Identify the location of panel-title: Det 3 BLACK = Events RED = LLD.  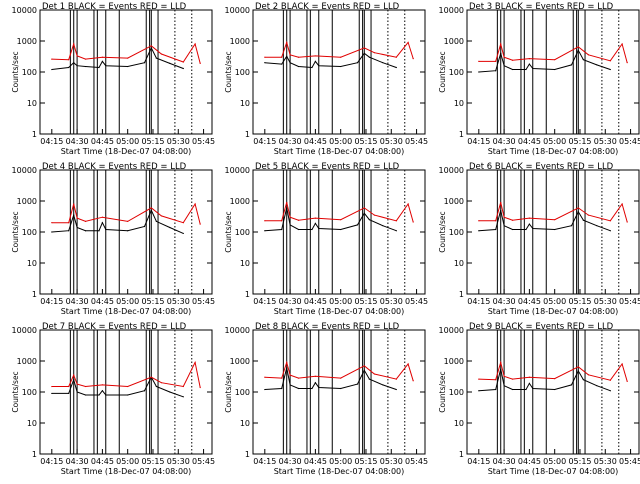
(541, 7).